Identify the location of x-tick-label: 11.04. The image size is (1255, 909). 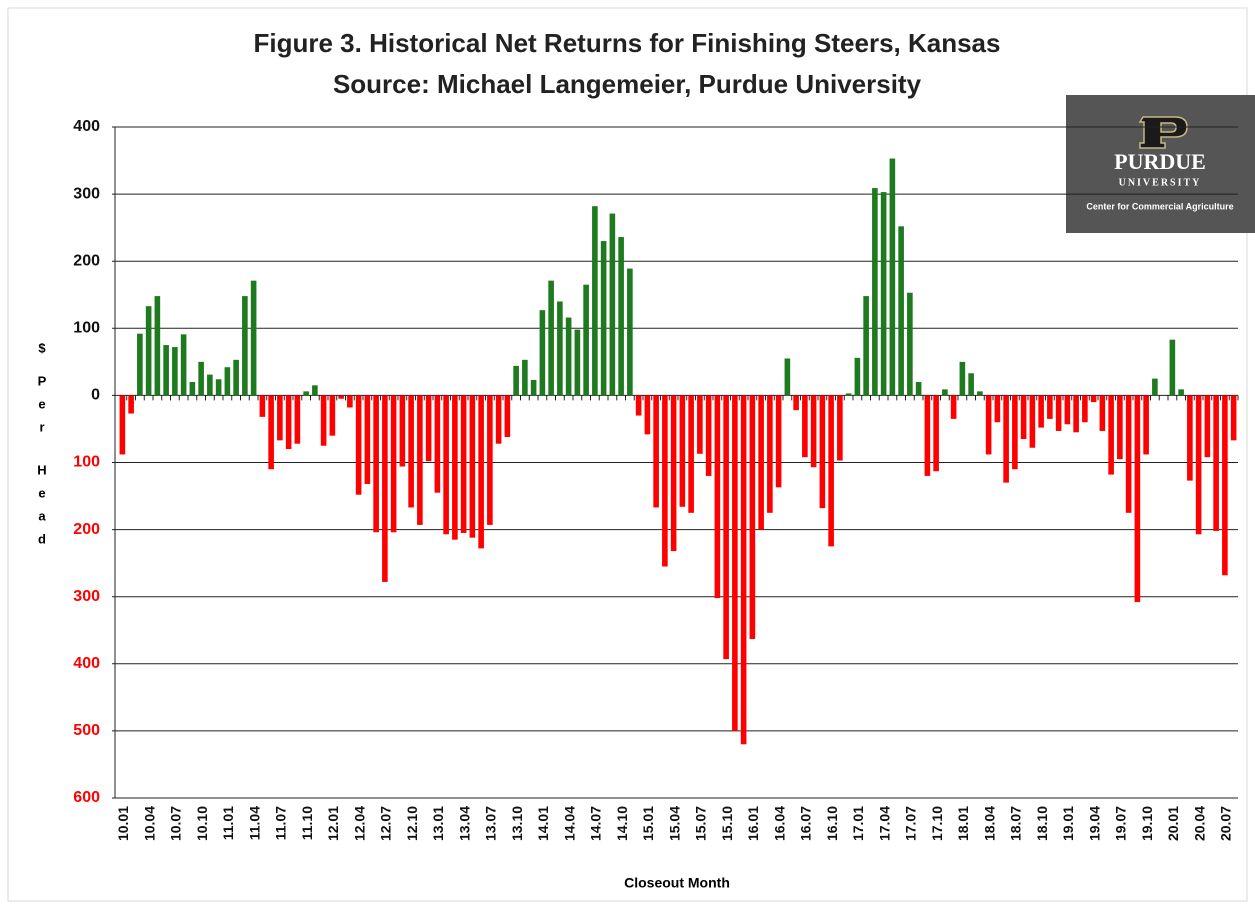
(254, 823).